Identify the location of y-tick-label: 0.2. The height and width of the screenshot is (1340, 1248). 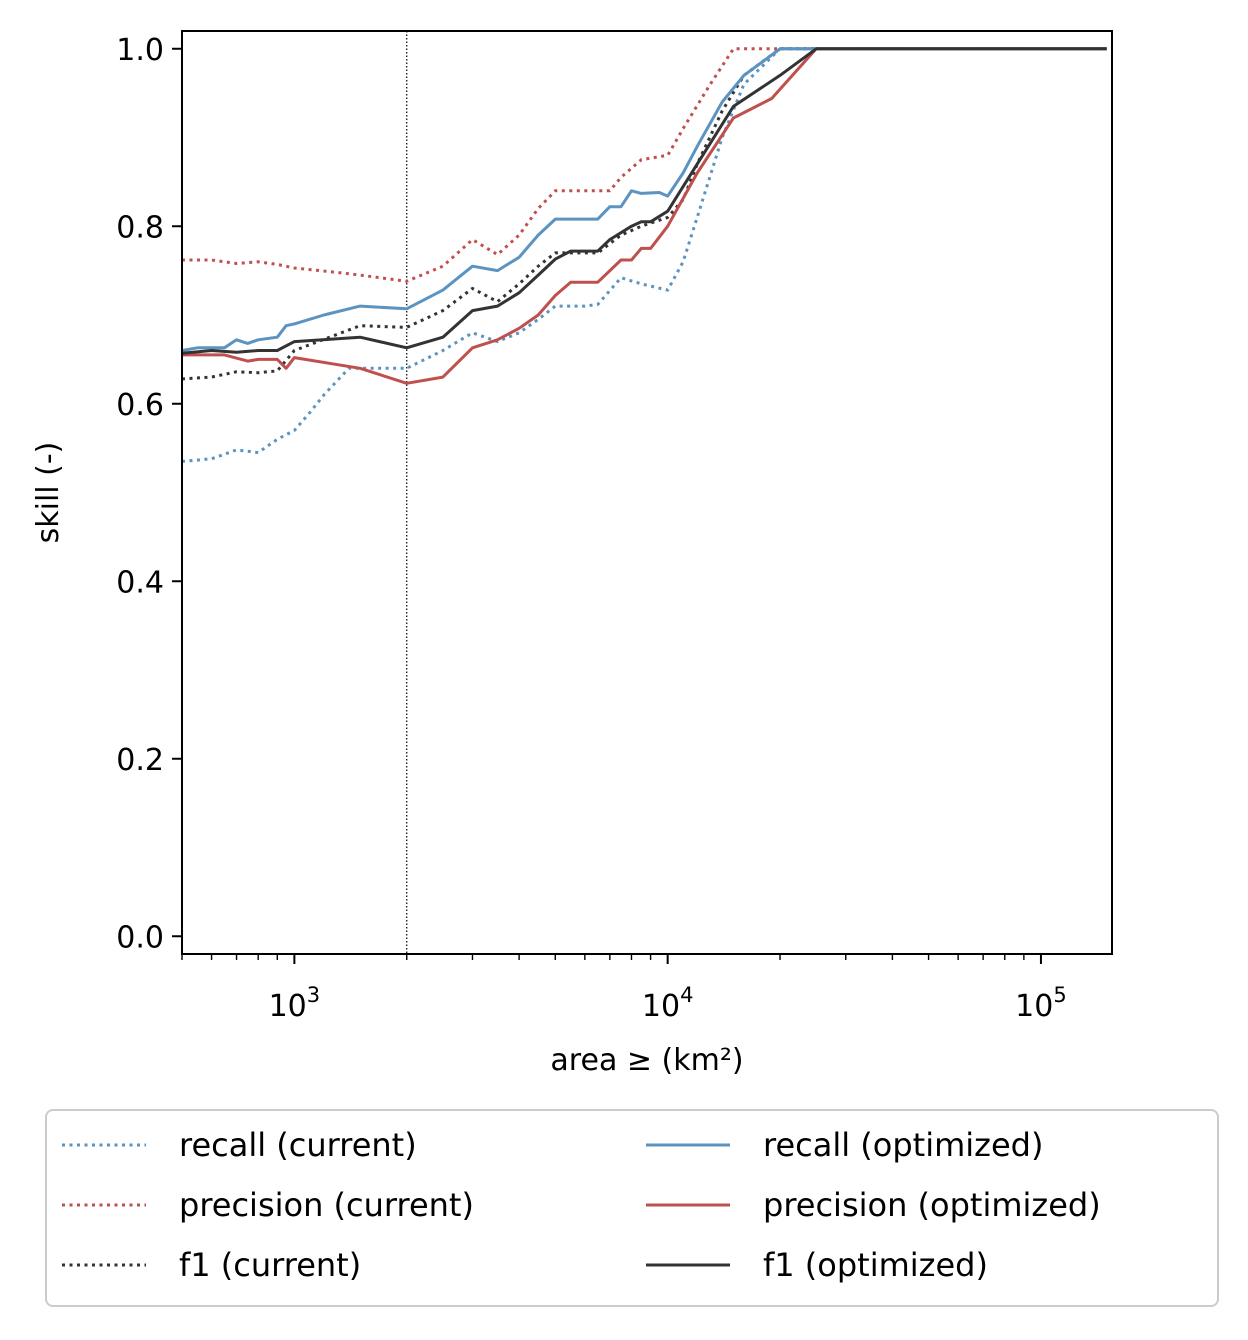
(140, 760).